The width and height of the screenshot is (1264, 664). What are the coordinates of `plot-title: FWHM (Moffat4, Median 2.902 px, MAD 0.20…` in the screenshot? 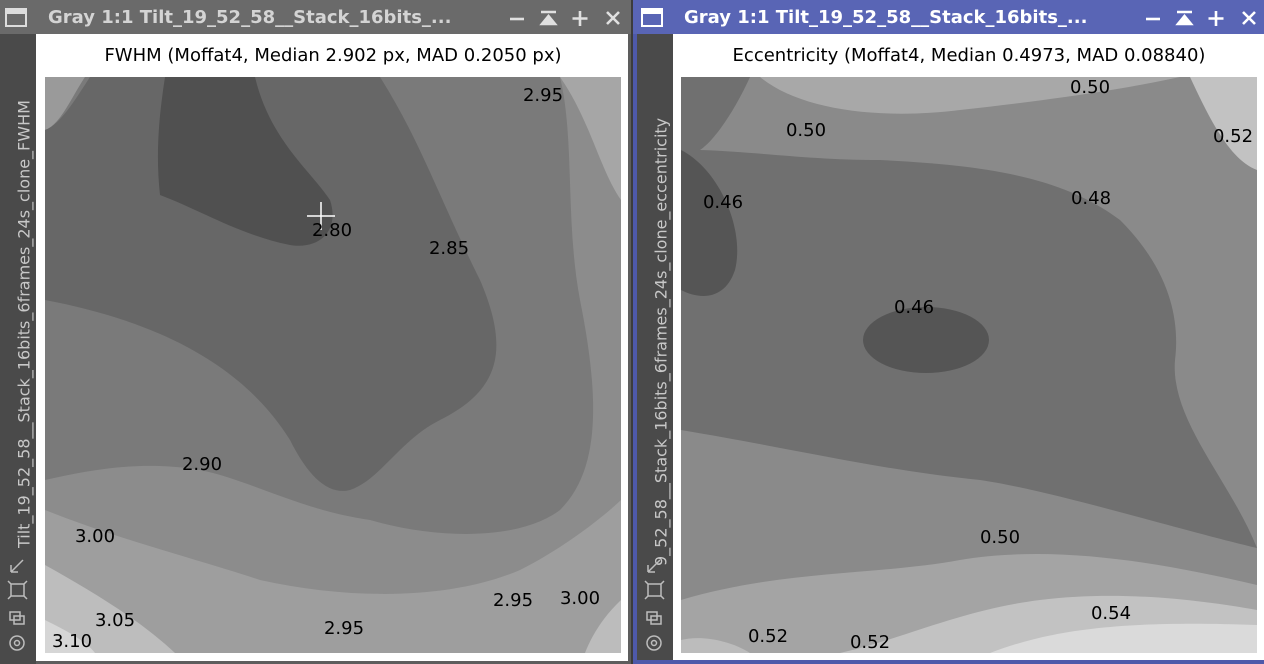 It's located at (332, 55).